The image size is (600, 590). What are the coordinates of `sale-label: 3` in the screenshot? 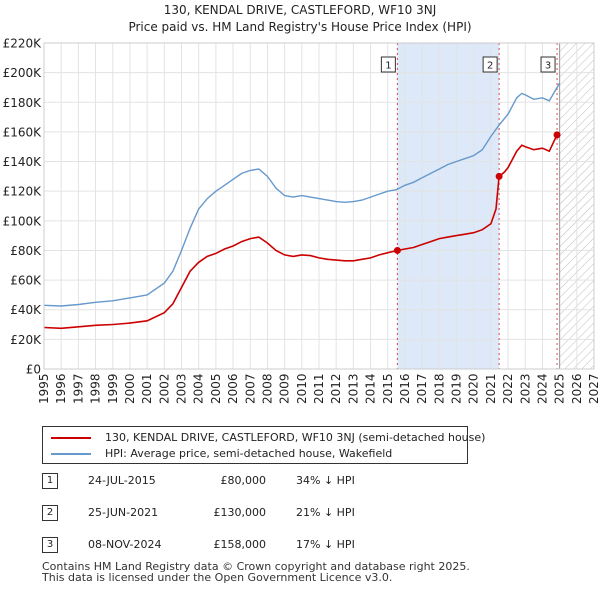 It's located at (548, 66).